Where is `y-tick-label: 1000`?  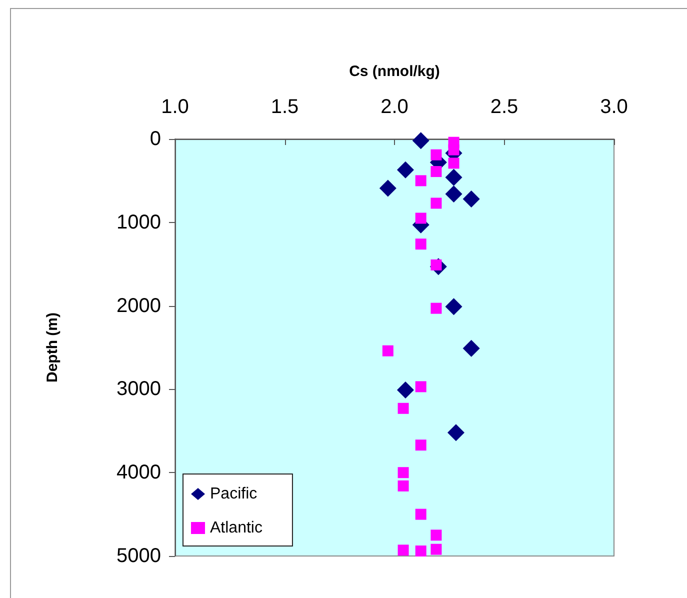
y-tick-label: 1000 is located at coordinates (138, 222).